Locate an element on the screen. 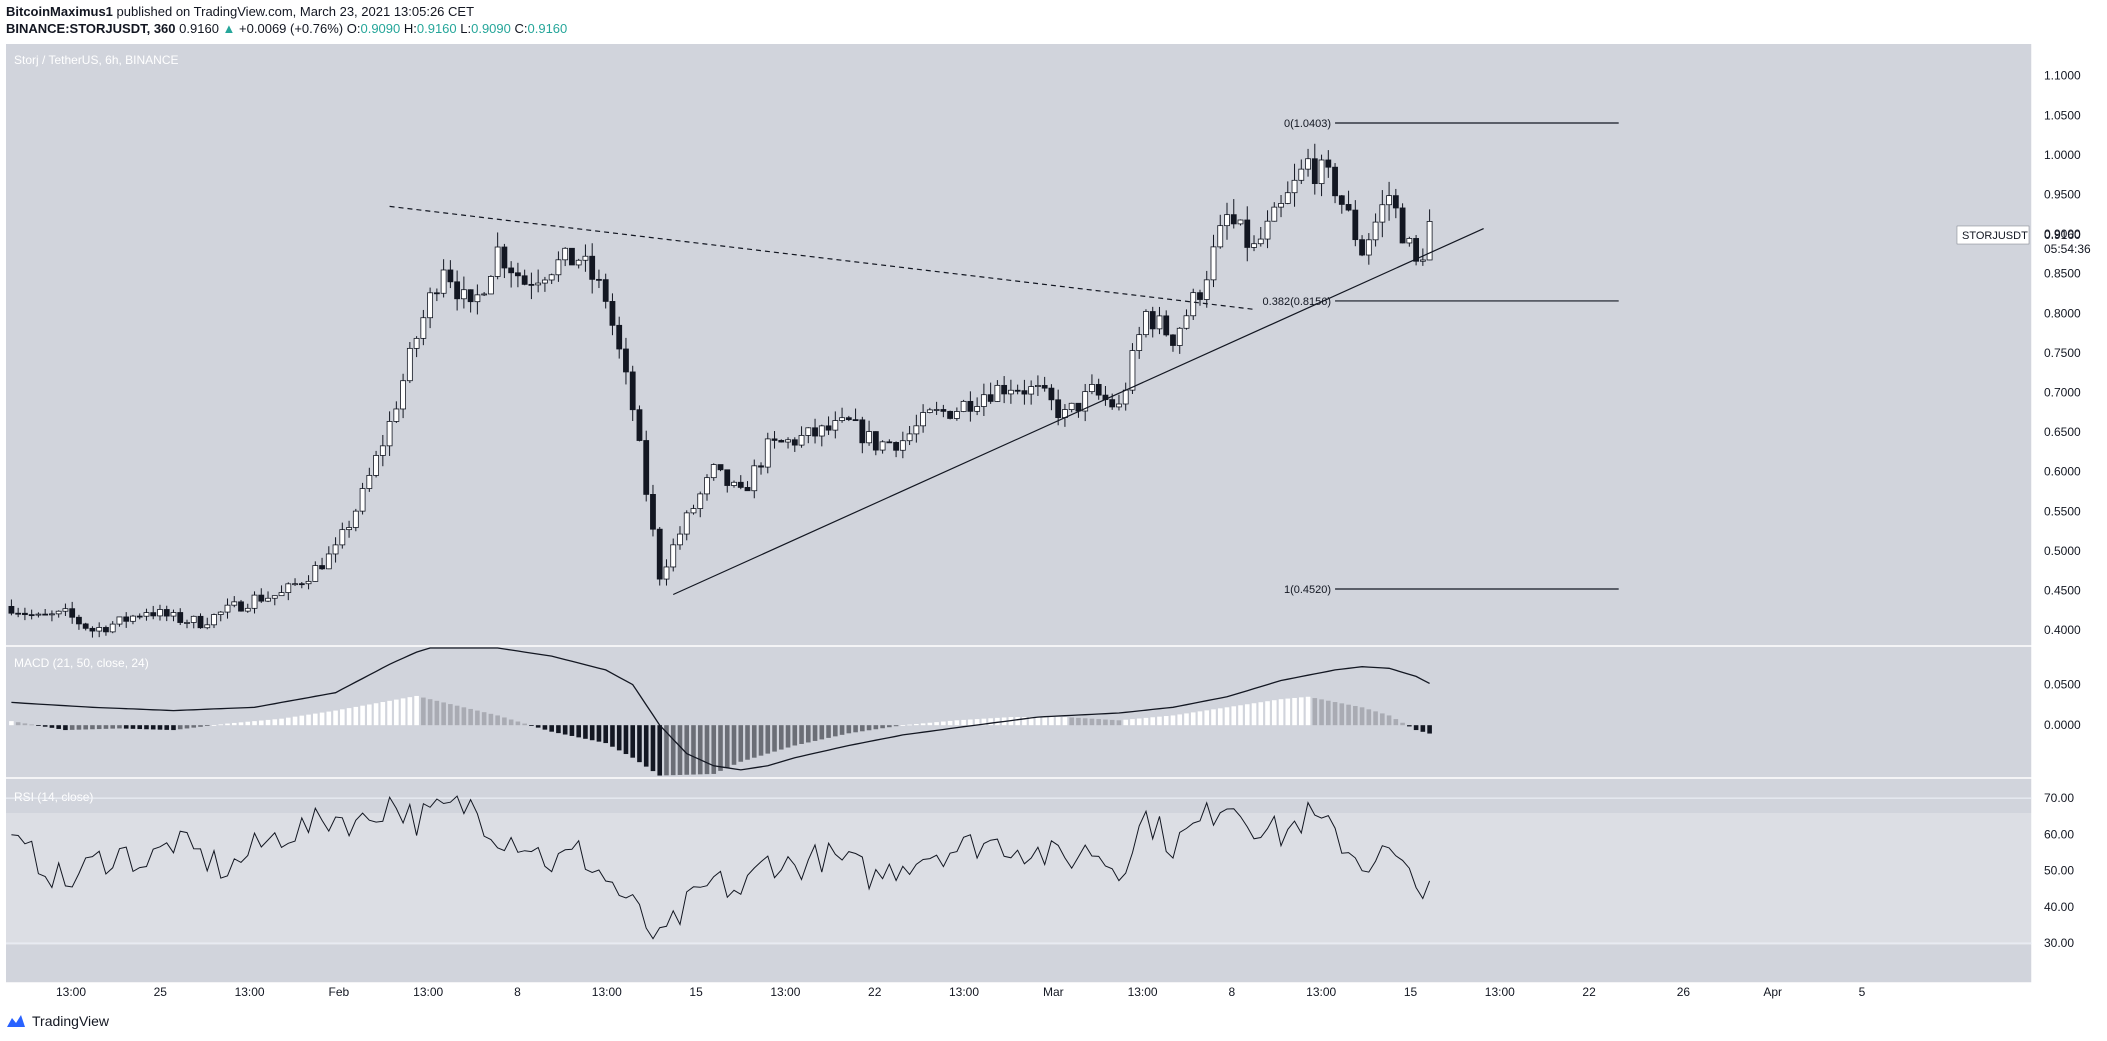 The width and height of the screenshot is (2107, 1041). rsi-tick-4: 30.00 is located at coordinates (2059, 943).